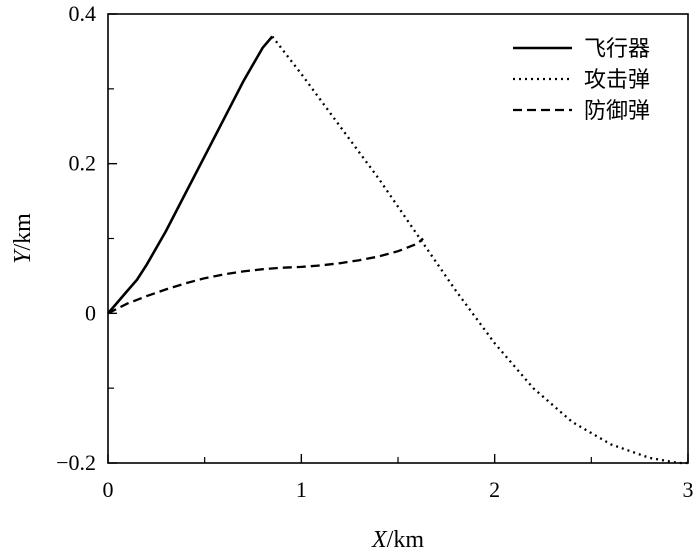 The height and width of the screenshot is (555, 700). I want to click on x-tick-label: 1, so click(301, 489).